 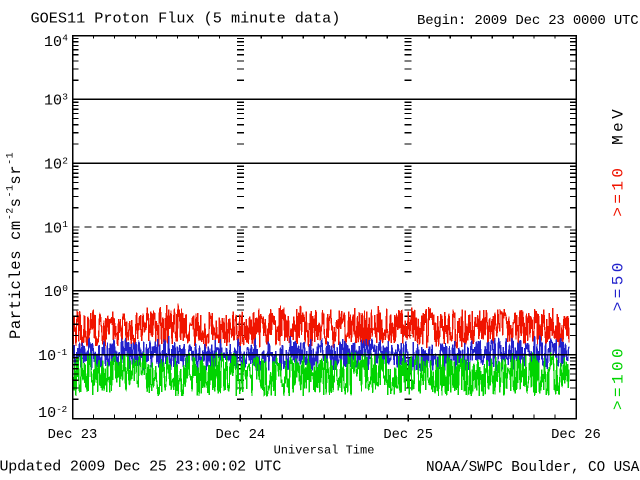 What do you see at coordinates (619, 125) in the screenshot?
I see `svg-text: MeV` at bounding box center [619, 125].